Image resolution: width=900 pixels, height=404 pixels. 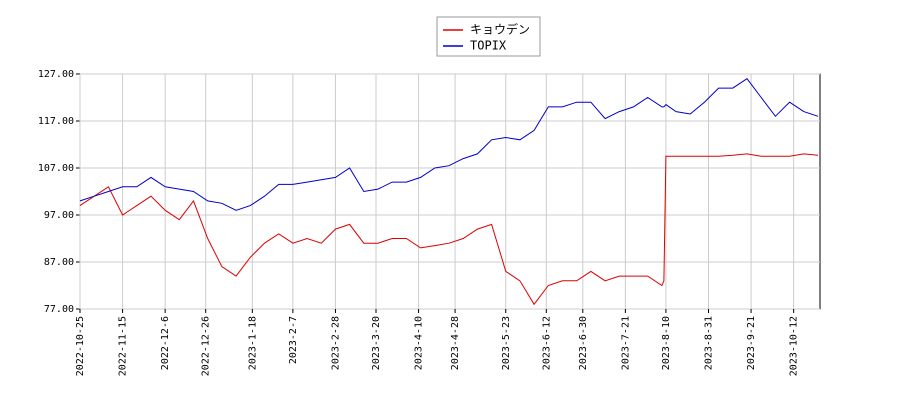 I want to click on x-tick-label: 2023-2-7, so click(x=293, y=340).